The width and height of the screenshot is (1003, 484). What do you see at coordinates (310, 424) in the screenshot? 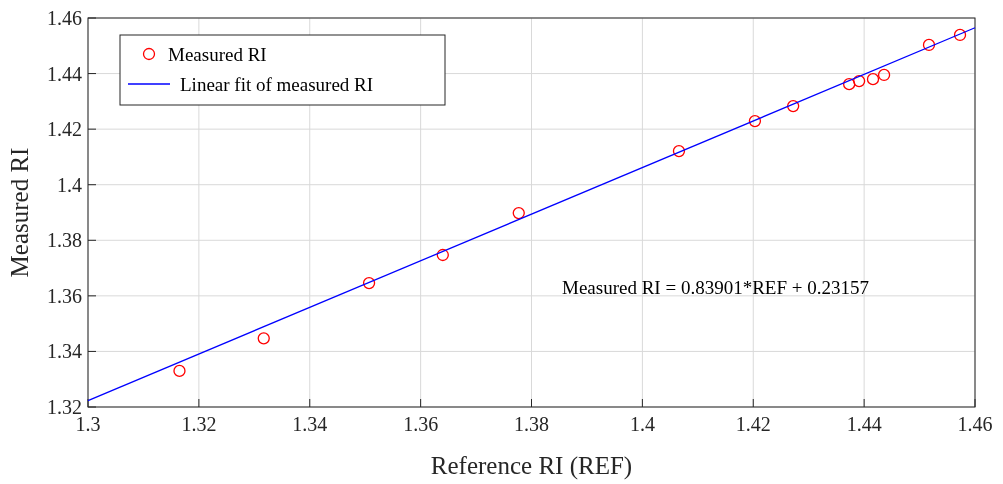
I see `x-tick-label: 1.34` at bounding box center [310, 424].